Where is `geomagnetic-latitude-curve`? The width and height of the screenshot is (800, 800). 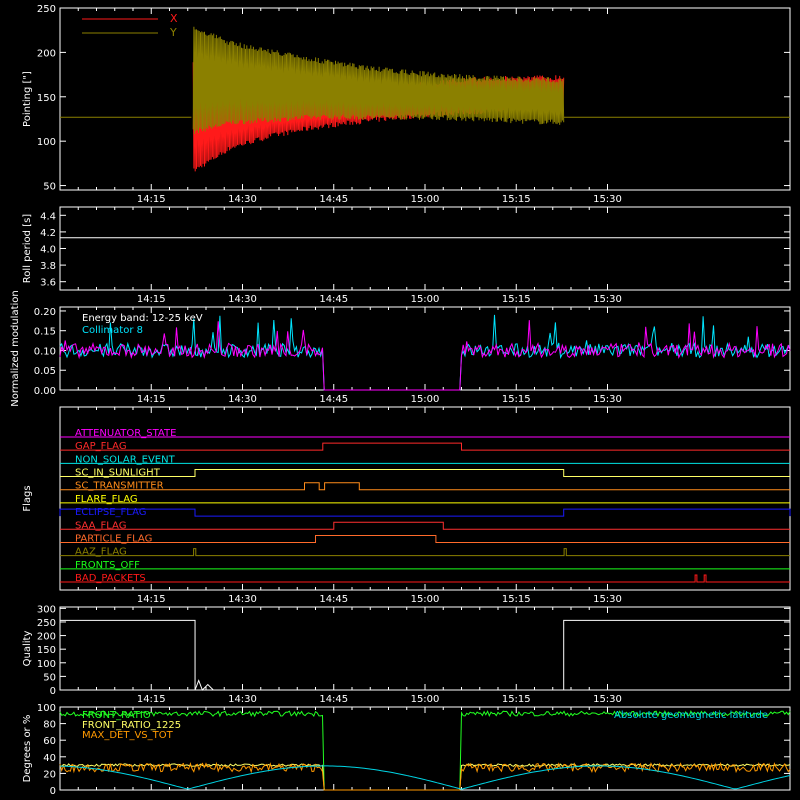 geomagnetic-latitude-curve is located at coordinates (425, 777).